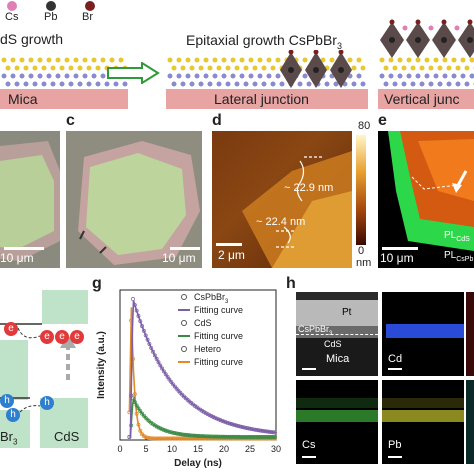  I want to click on cs-atom-icon, so click(12, 6).